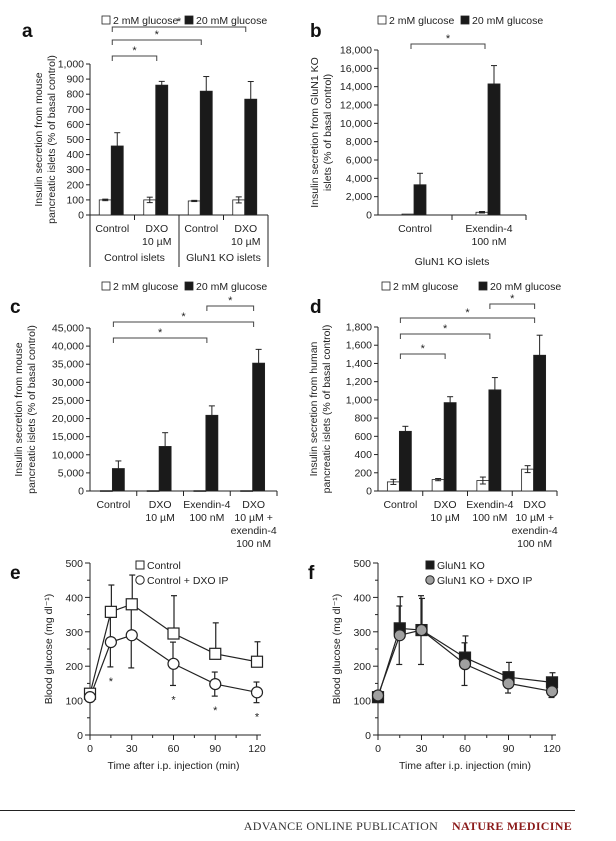 The image size is (616, 841). What do you see at coordinates (39, 139) in the screenshot?
I see `y-axis-label: Insulin secretion from mouse` at bounding box center [39, 139].